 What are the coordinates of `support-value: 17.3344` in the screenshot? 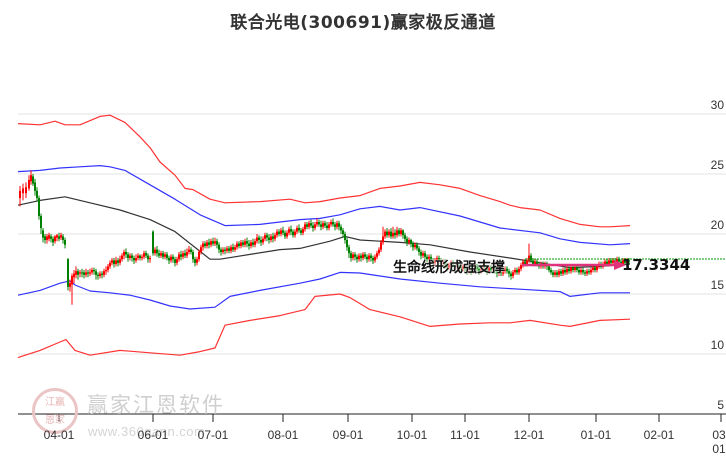 It's located at (656, 265).